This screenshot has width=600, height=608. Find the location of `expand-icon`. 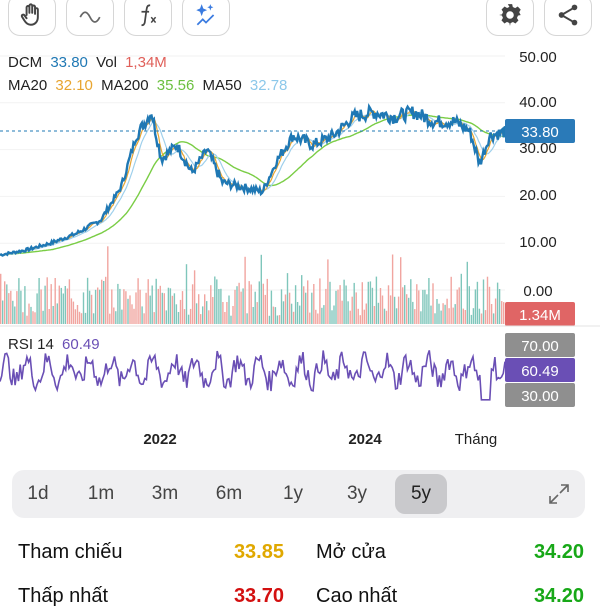

expand-icon is located at coordinates (559, 494).